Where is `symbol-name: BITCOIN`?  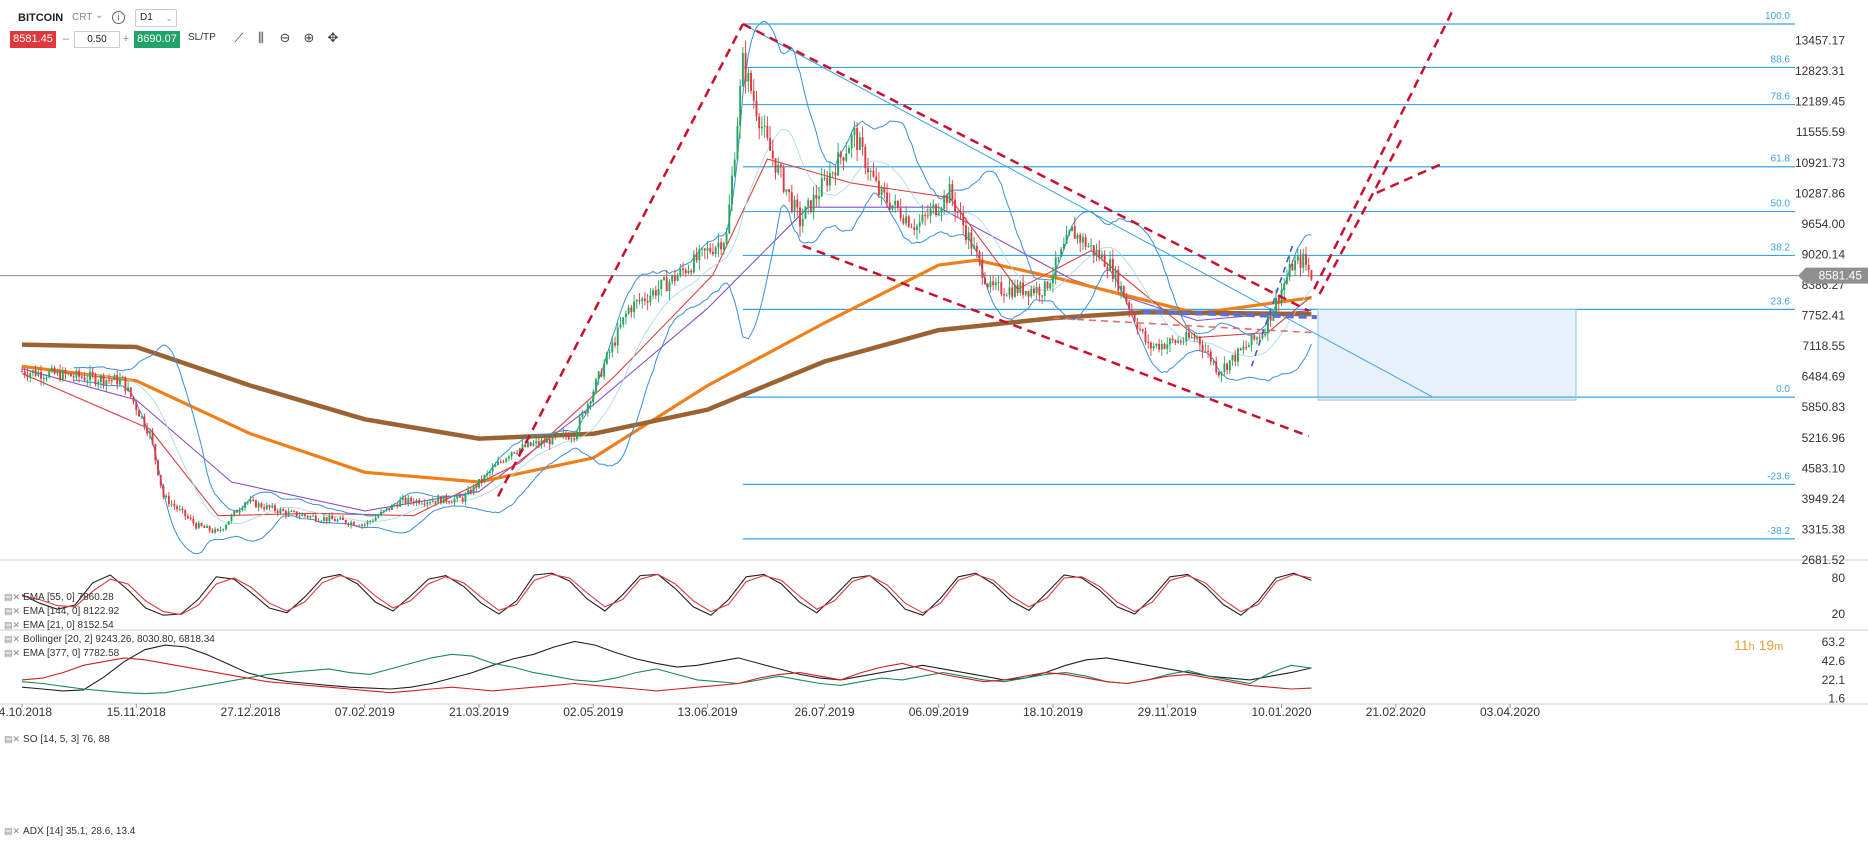
symbol-name: BITCOIN is located at coordinates (41, 18).